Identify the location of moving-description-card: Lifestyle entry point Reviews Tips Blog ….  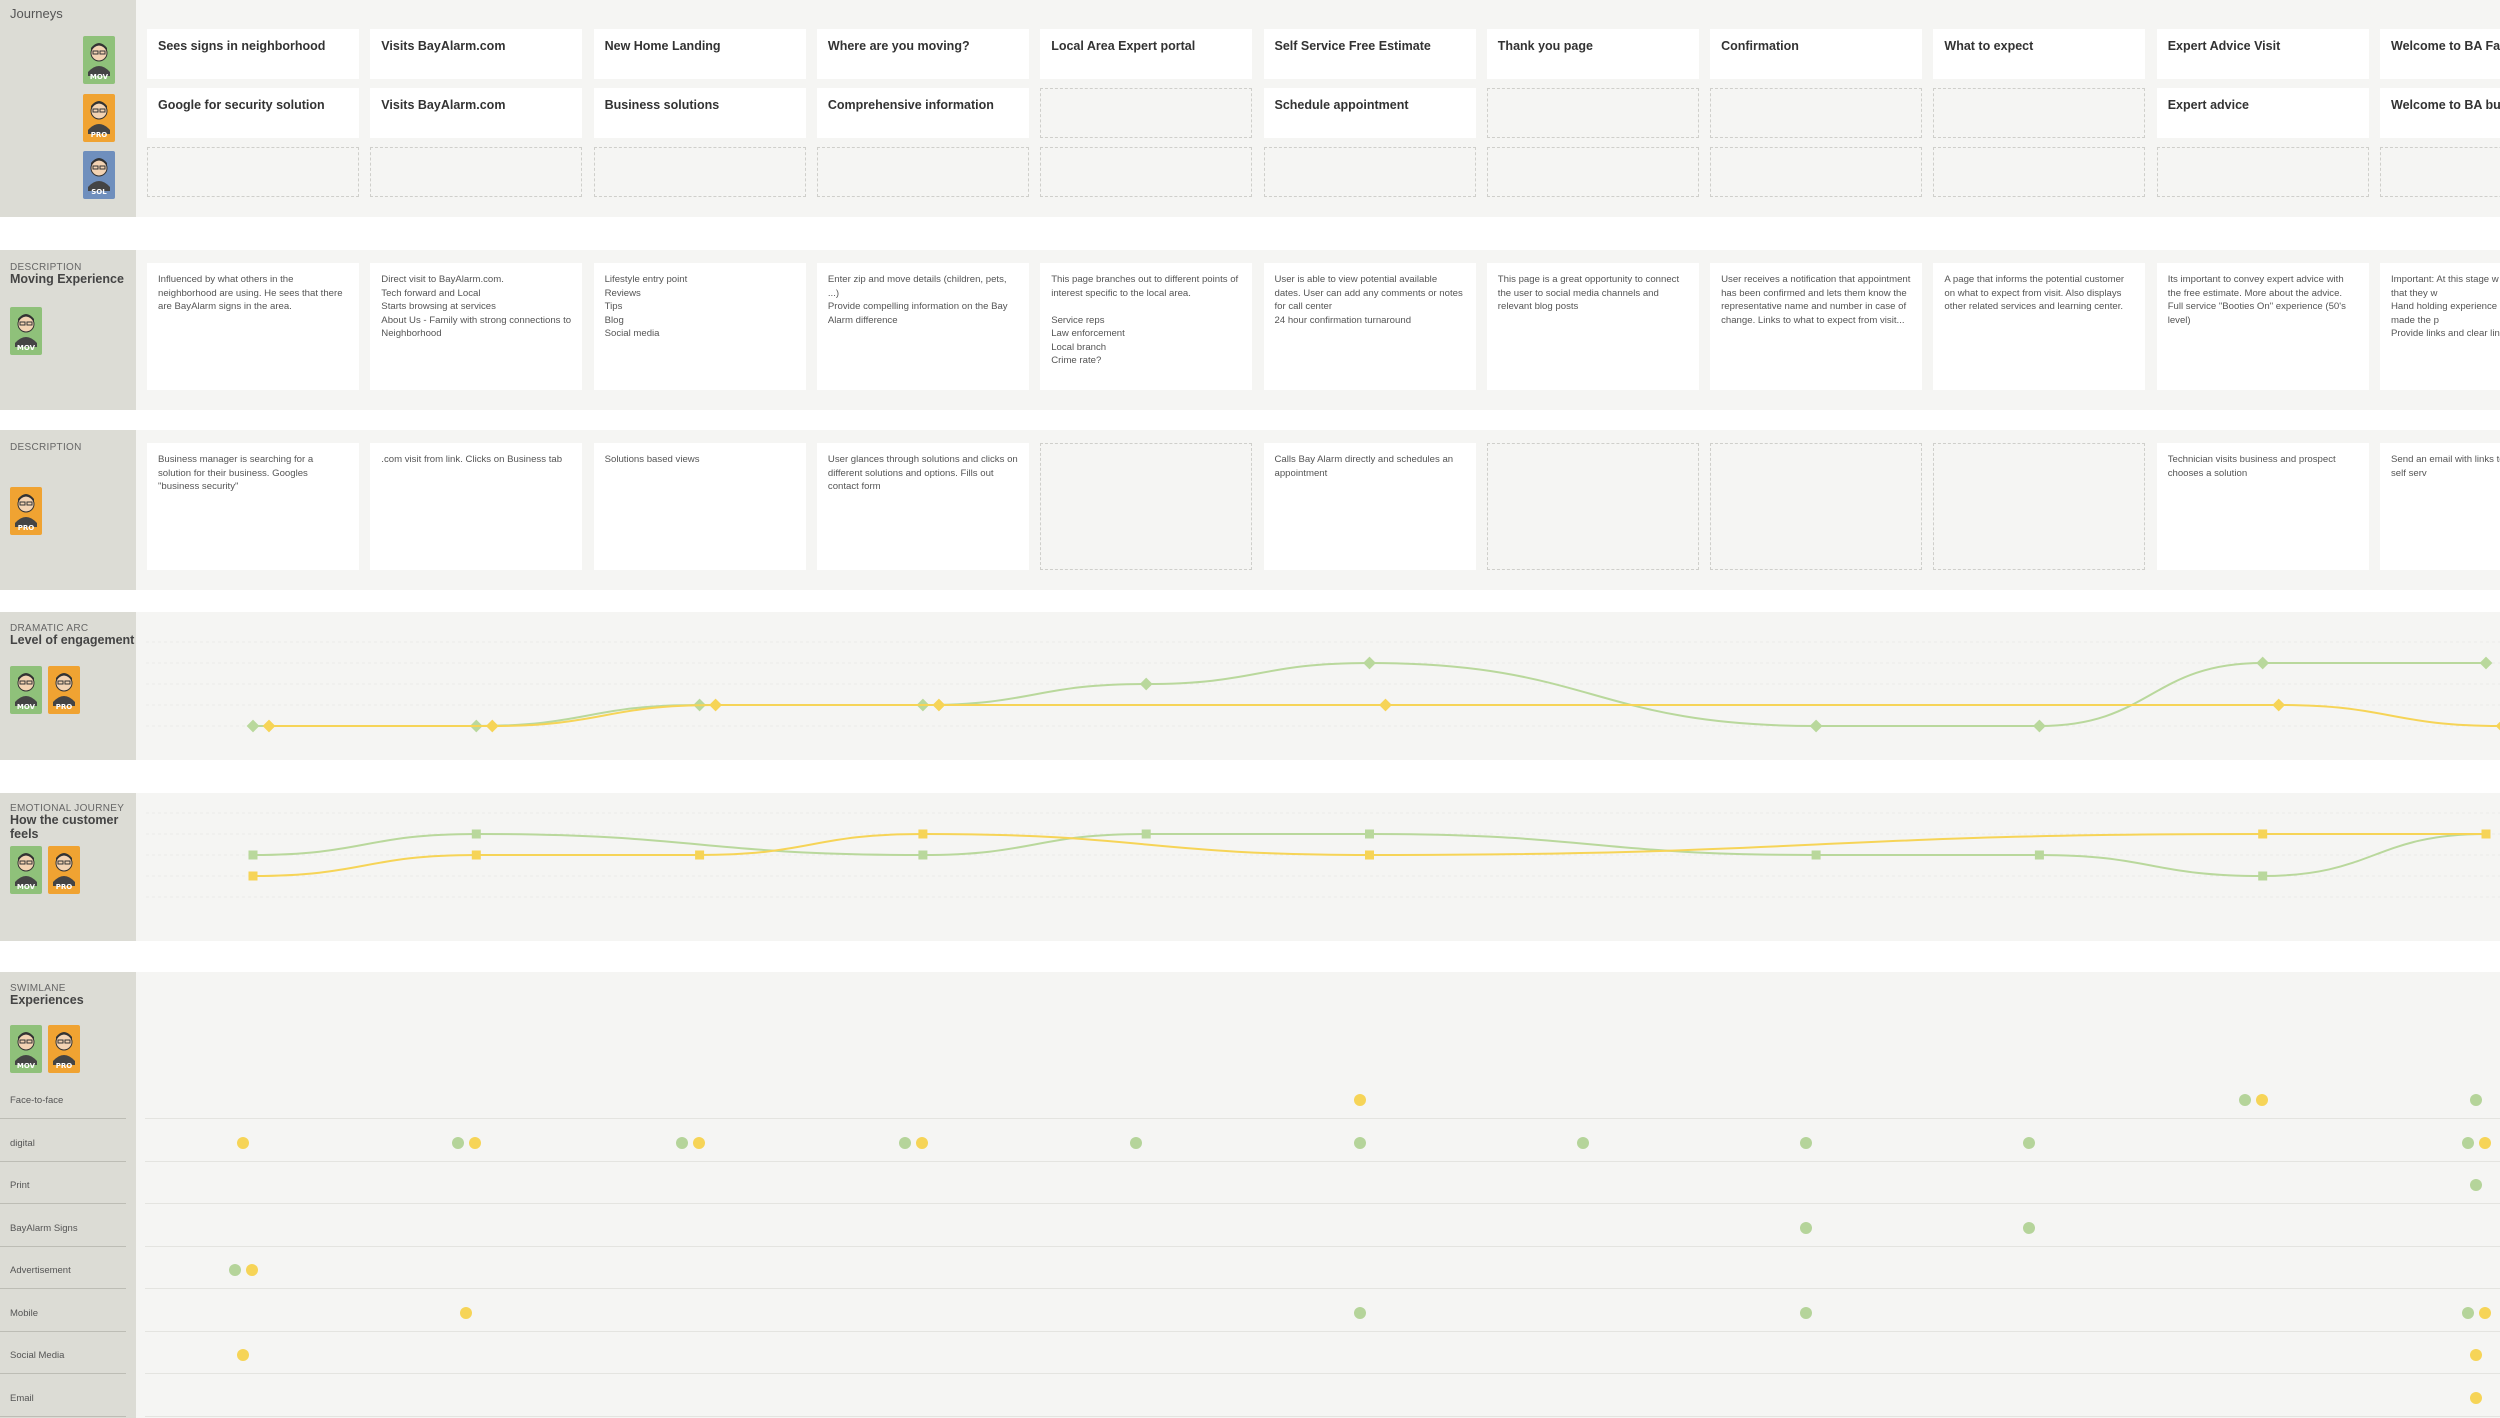
(699, 326).